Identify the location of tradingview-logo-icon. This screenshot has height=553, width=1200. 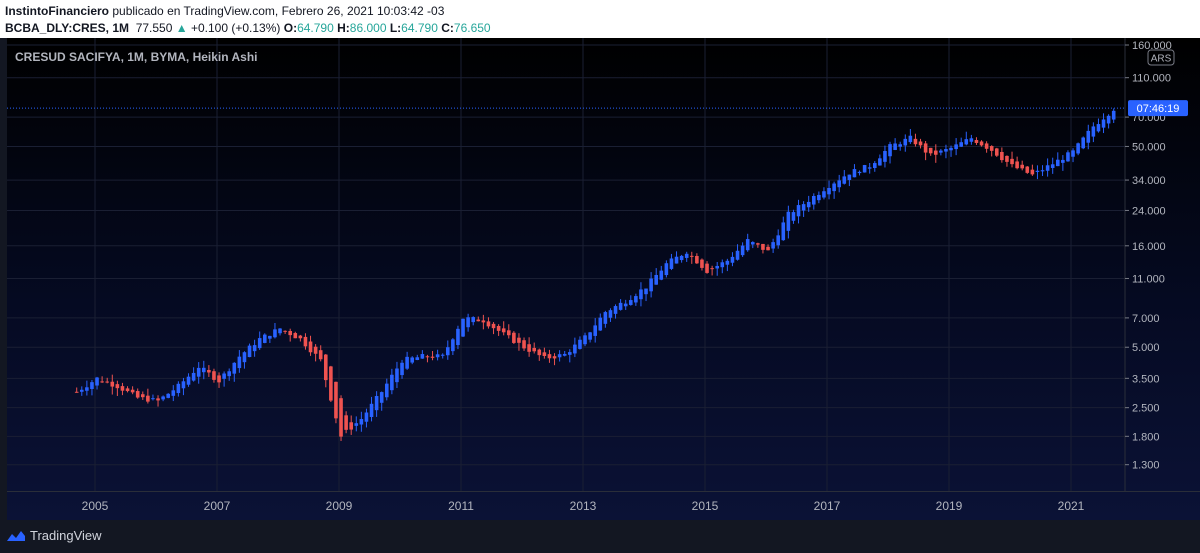
(16, 536).